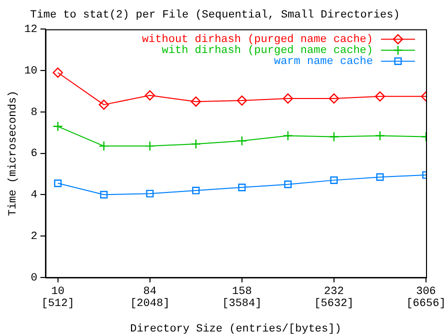  What do you see at coordinates (334, 292) in the screenshot?
I see `x-tick-label: 232` at bounding box center [334, 292].